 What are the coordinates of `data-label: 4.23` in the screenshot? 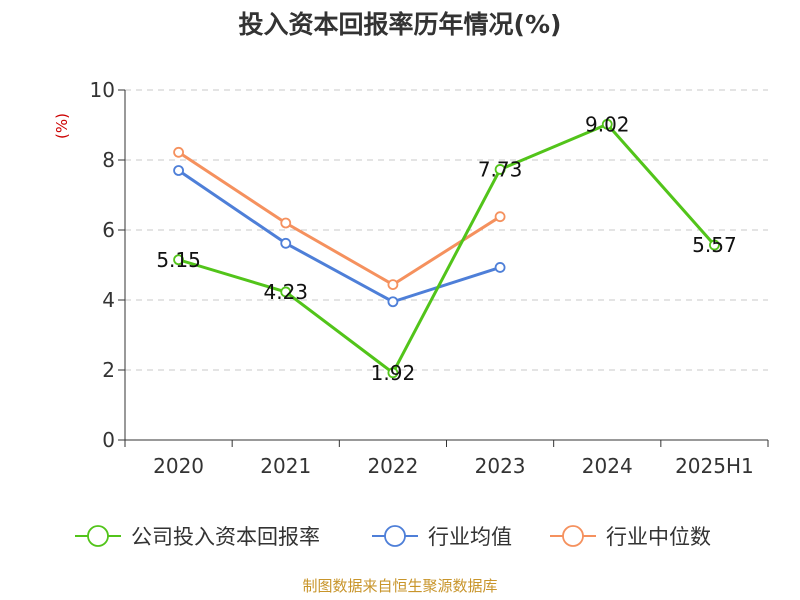 It's located at (285, 292).